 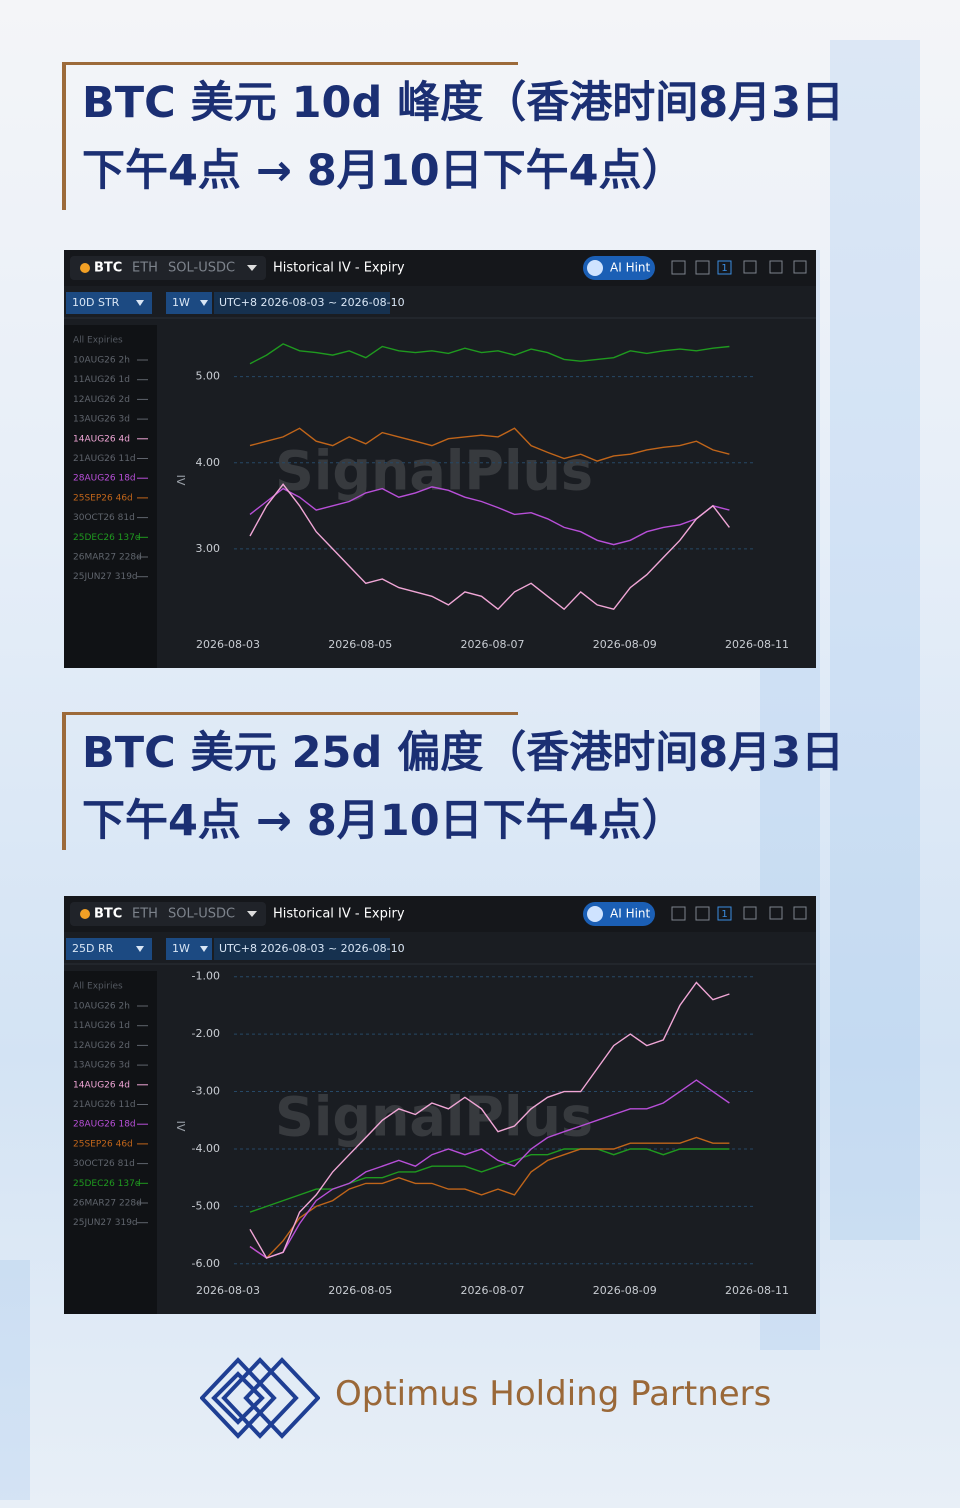 I want to click on heading: BTC 美元 25d 偏度（香港时间8月3日 下午4点 → 8月10日下午4点）, so click(x=453, y=781).